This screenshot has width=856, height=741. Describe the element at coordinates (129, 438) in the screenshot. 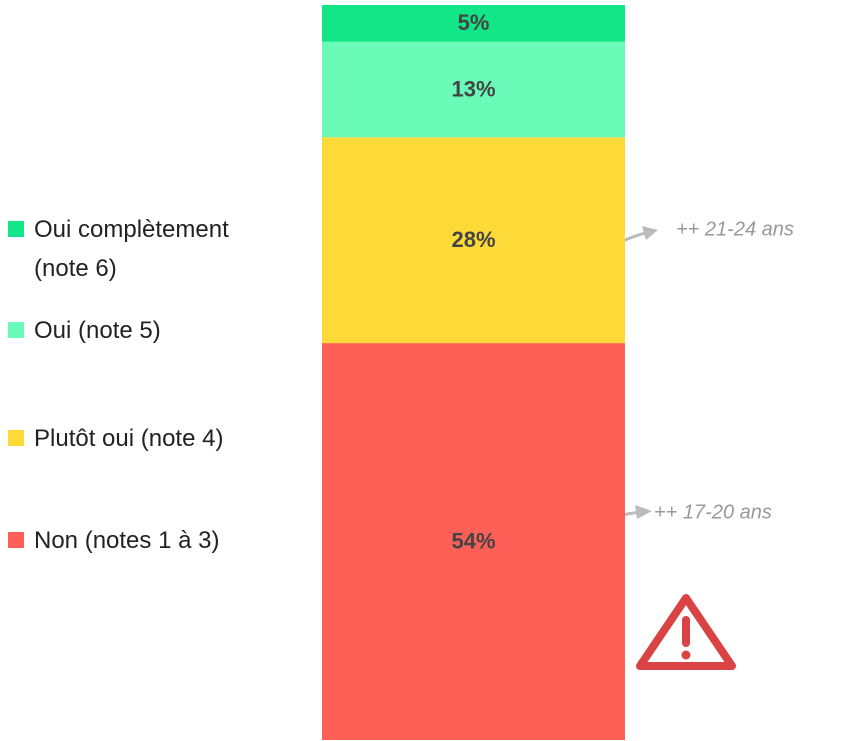

I see `legend-label: Plutôt oui (note 4)` at that location.